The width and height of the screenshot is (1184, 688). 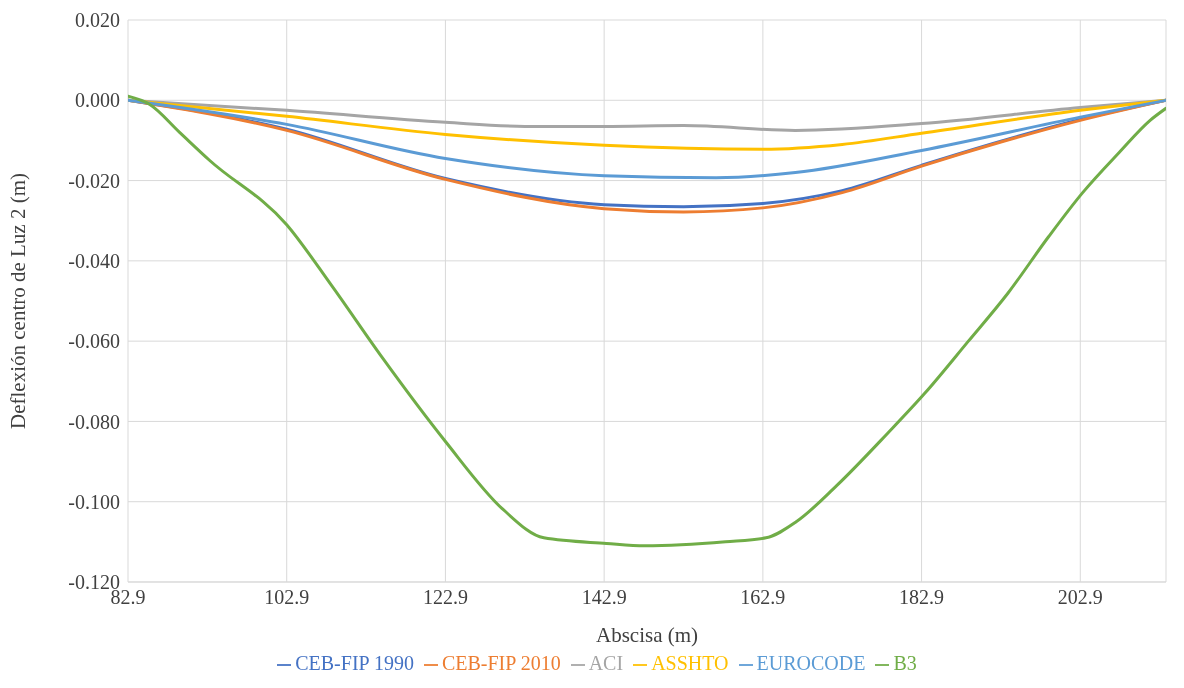 I want to click on x-tick-label: 182.9, so click(x=922, y=597).